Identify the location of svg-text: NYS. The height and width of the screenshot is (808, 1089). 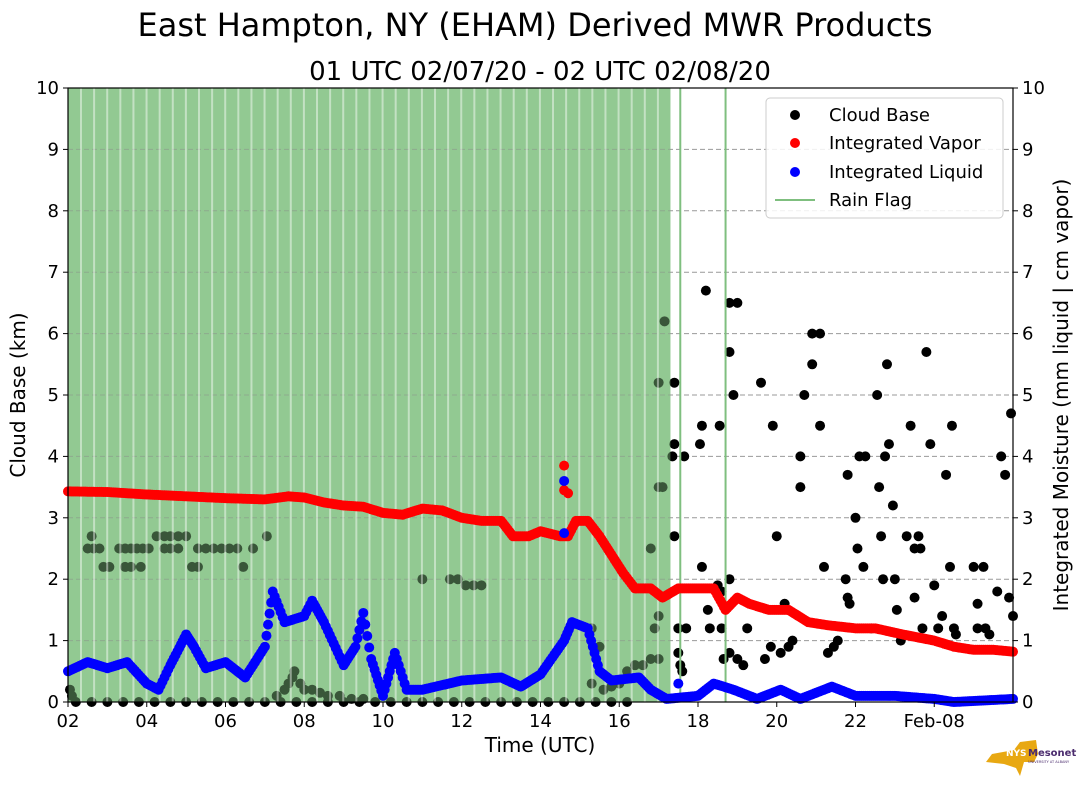
(1016, 754).